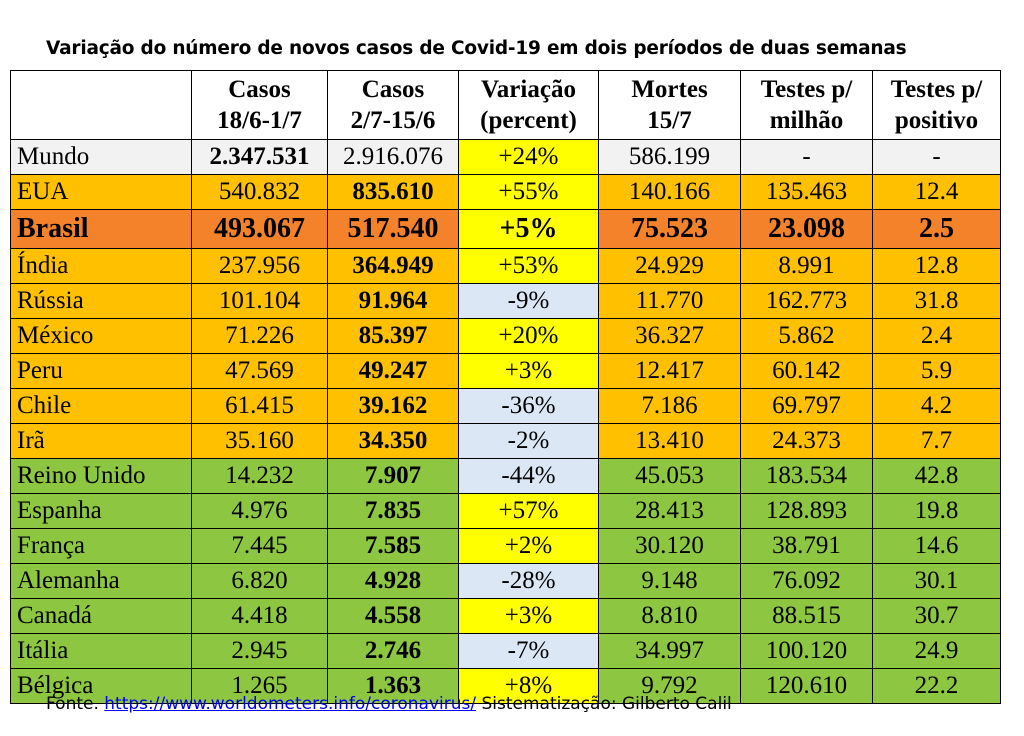 This screenshot has width=1024, height=736. What do you see at coordinates (528, 441) in the screenshot?
I see `variation-cell: -2%` at bounding box center [528, 441].